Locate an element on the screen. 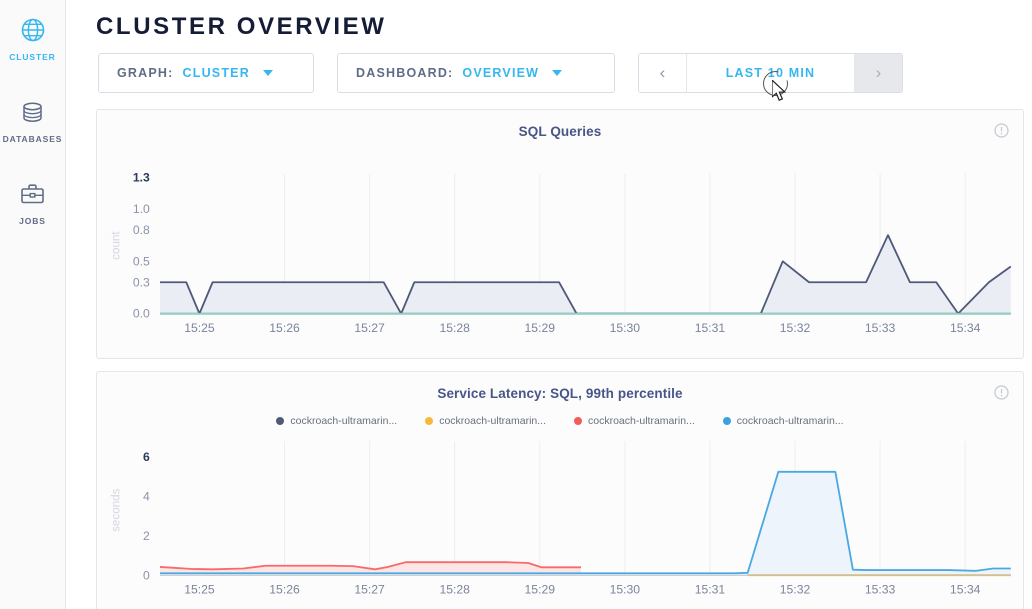 Image resolution: width=1032 pixels, height=609 pixels. sidebar-item-jobs: JOBS is located at coordinates (33, 201).